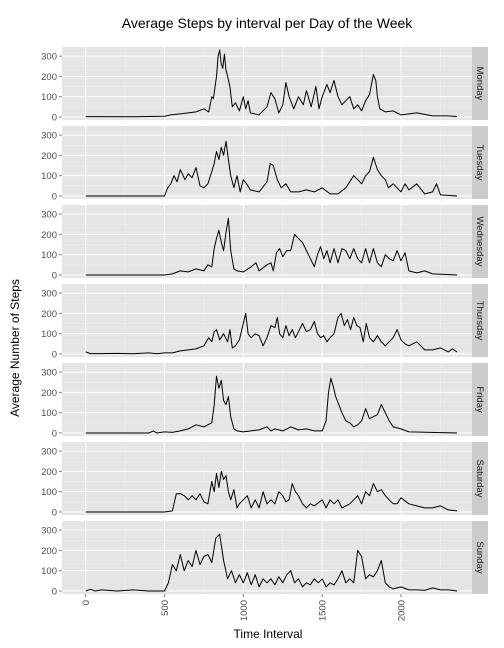 Image resolution: width=504 pixels, height=648 pixels. I want to click on facet-label-saturday: Saturday, so click(479, 478).